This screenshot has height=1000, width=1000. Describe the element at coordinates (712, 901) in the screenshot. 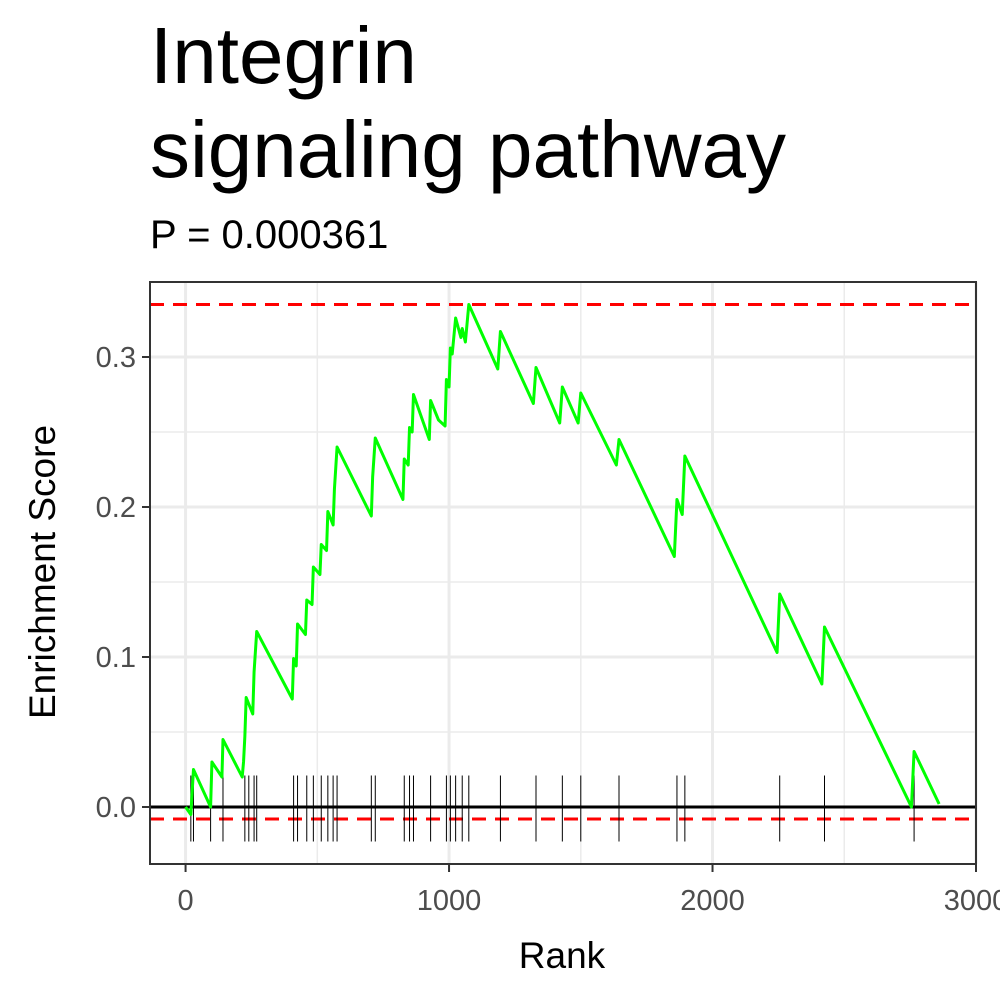

I see `x-tick-label: 2000` at that location.